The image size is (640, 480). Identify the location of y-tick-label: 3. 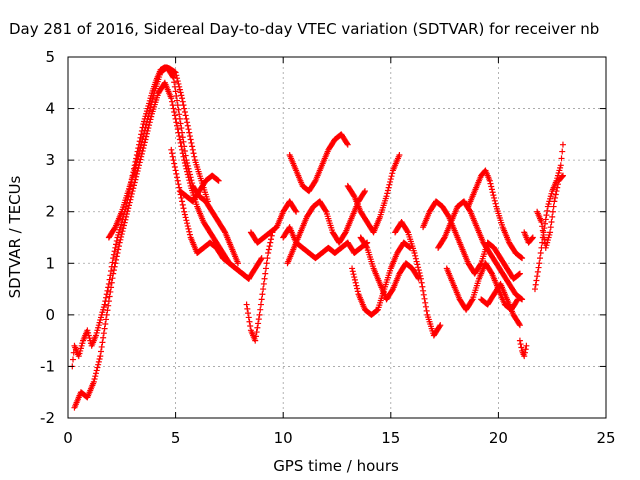
(50, 160).